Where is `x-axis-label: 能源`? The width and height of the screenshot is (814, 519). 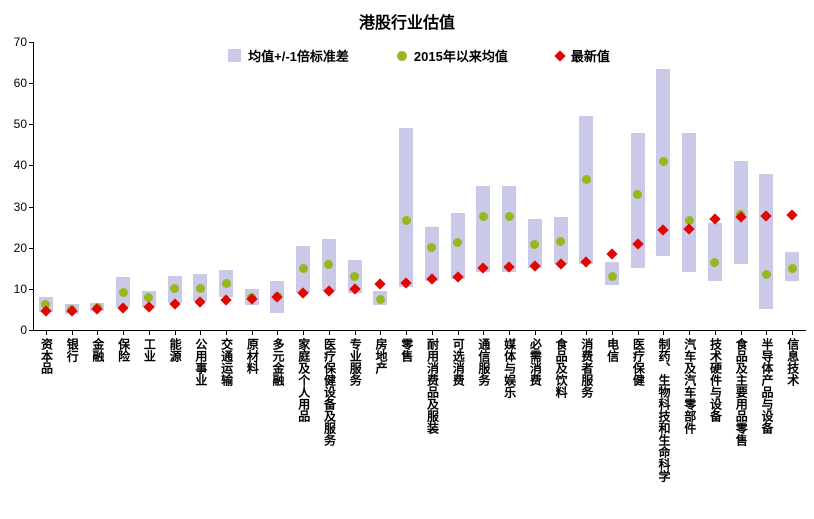
x-axis-label: 能源 is located at coordinates (175, 350).